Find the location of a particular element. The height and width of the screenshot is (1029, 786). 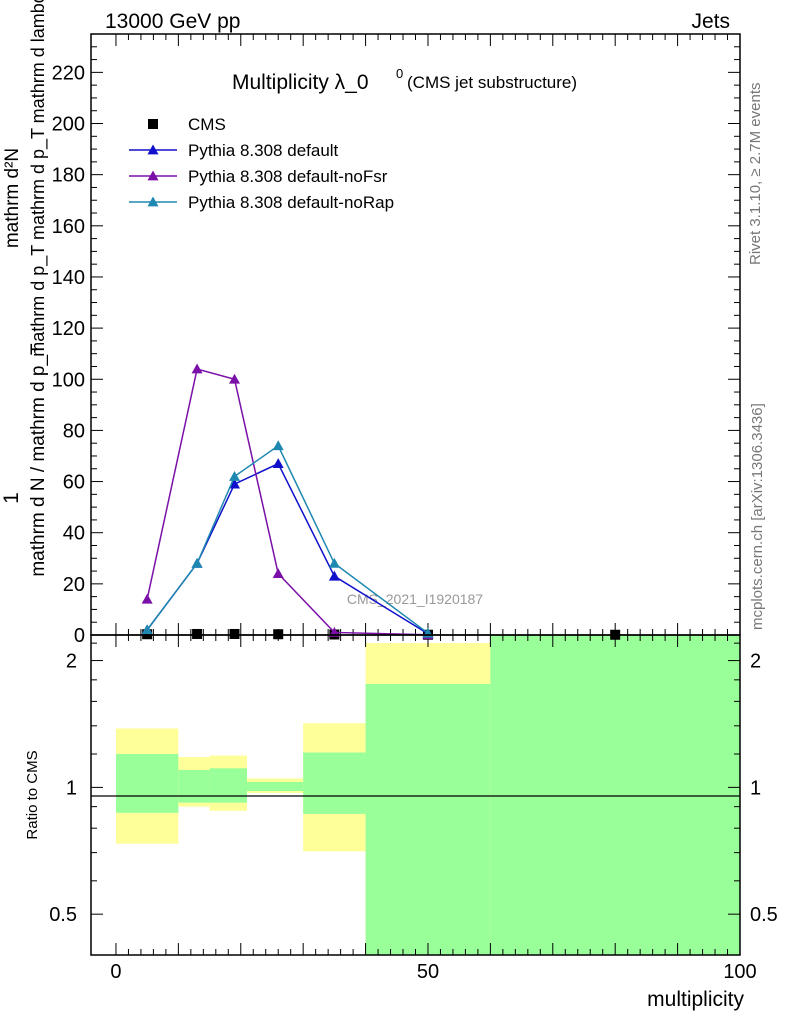

legend-item: Pythia 8.308 default-noFsr is located at coordinates (258, 176).